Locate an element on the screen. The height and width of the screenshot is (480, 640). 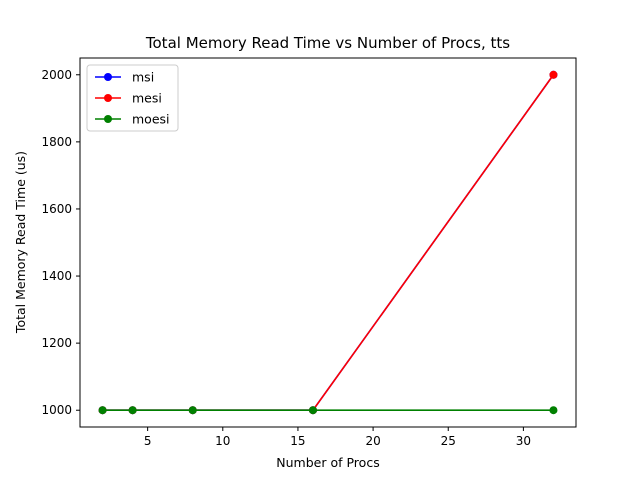
legend-label-msi: msi is located at coordinates (143, 77).